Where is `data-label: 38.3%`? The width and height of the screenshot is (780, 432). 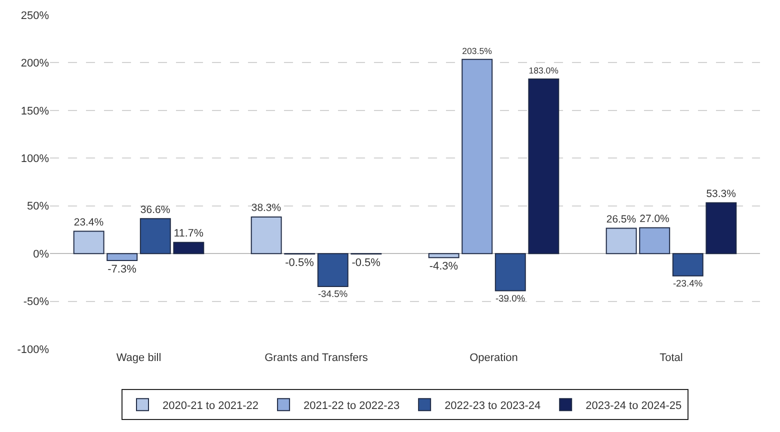 data-label: 38.3% is located at coordinates (266, 208).